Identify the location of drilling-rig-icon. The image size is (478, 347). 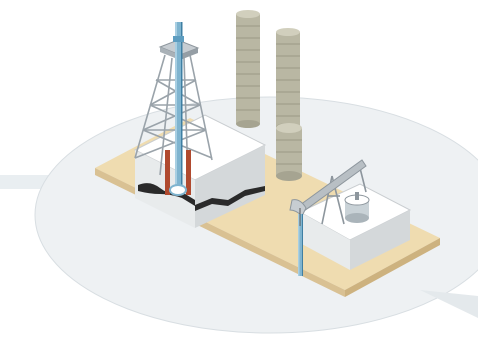
(173, 109).